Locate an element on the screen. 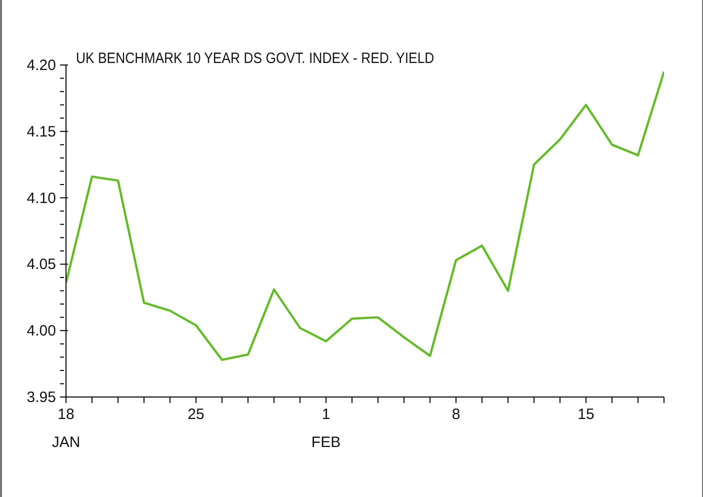 This screenshot has height=497, width=703. y-tick-label: 3.95 is located at coordinates (41, 397).